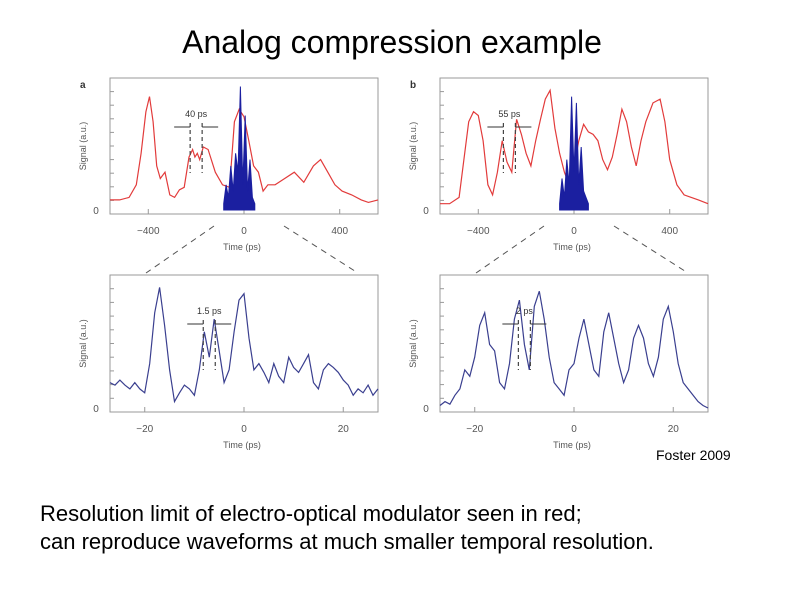 This screenshot has width=794, height=595. I want to click on b-bottom-x-tick-label: −20, so click(474, 429).